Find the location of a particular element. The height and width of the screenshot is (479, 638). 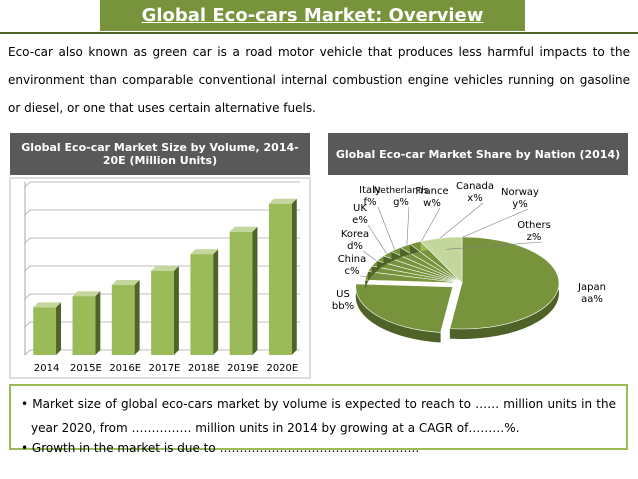

title-rule is located at coordinates (319, 33).